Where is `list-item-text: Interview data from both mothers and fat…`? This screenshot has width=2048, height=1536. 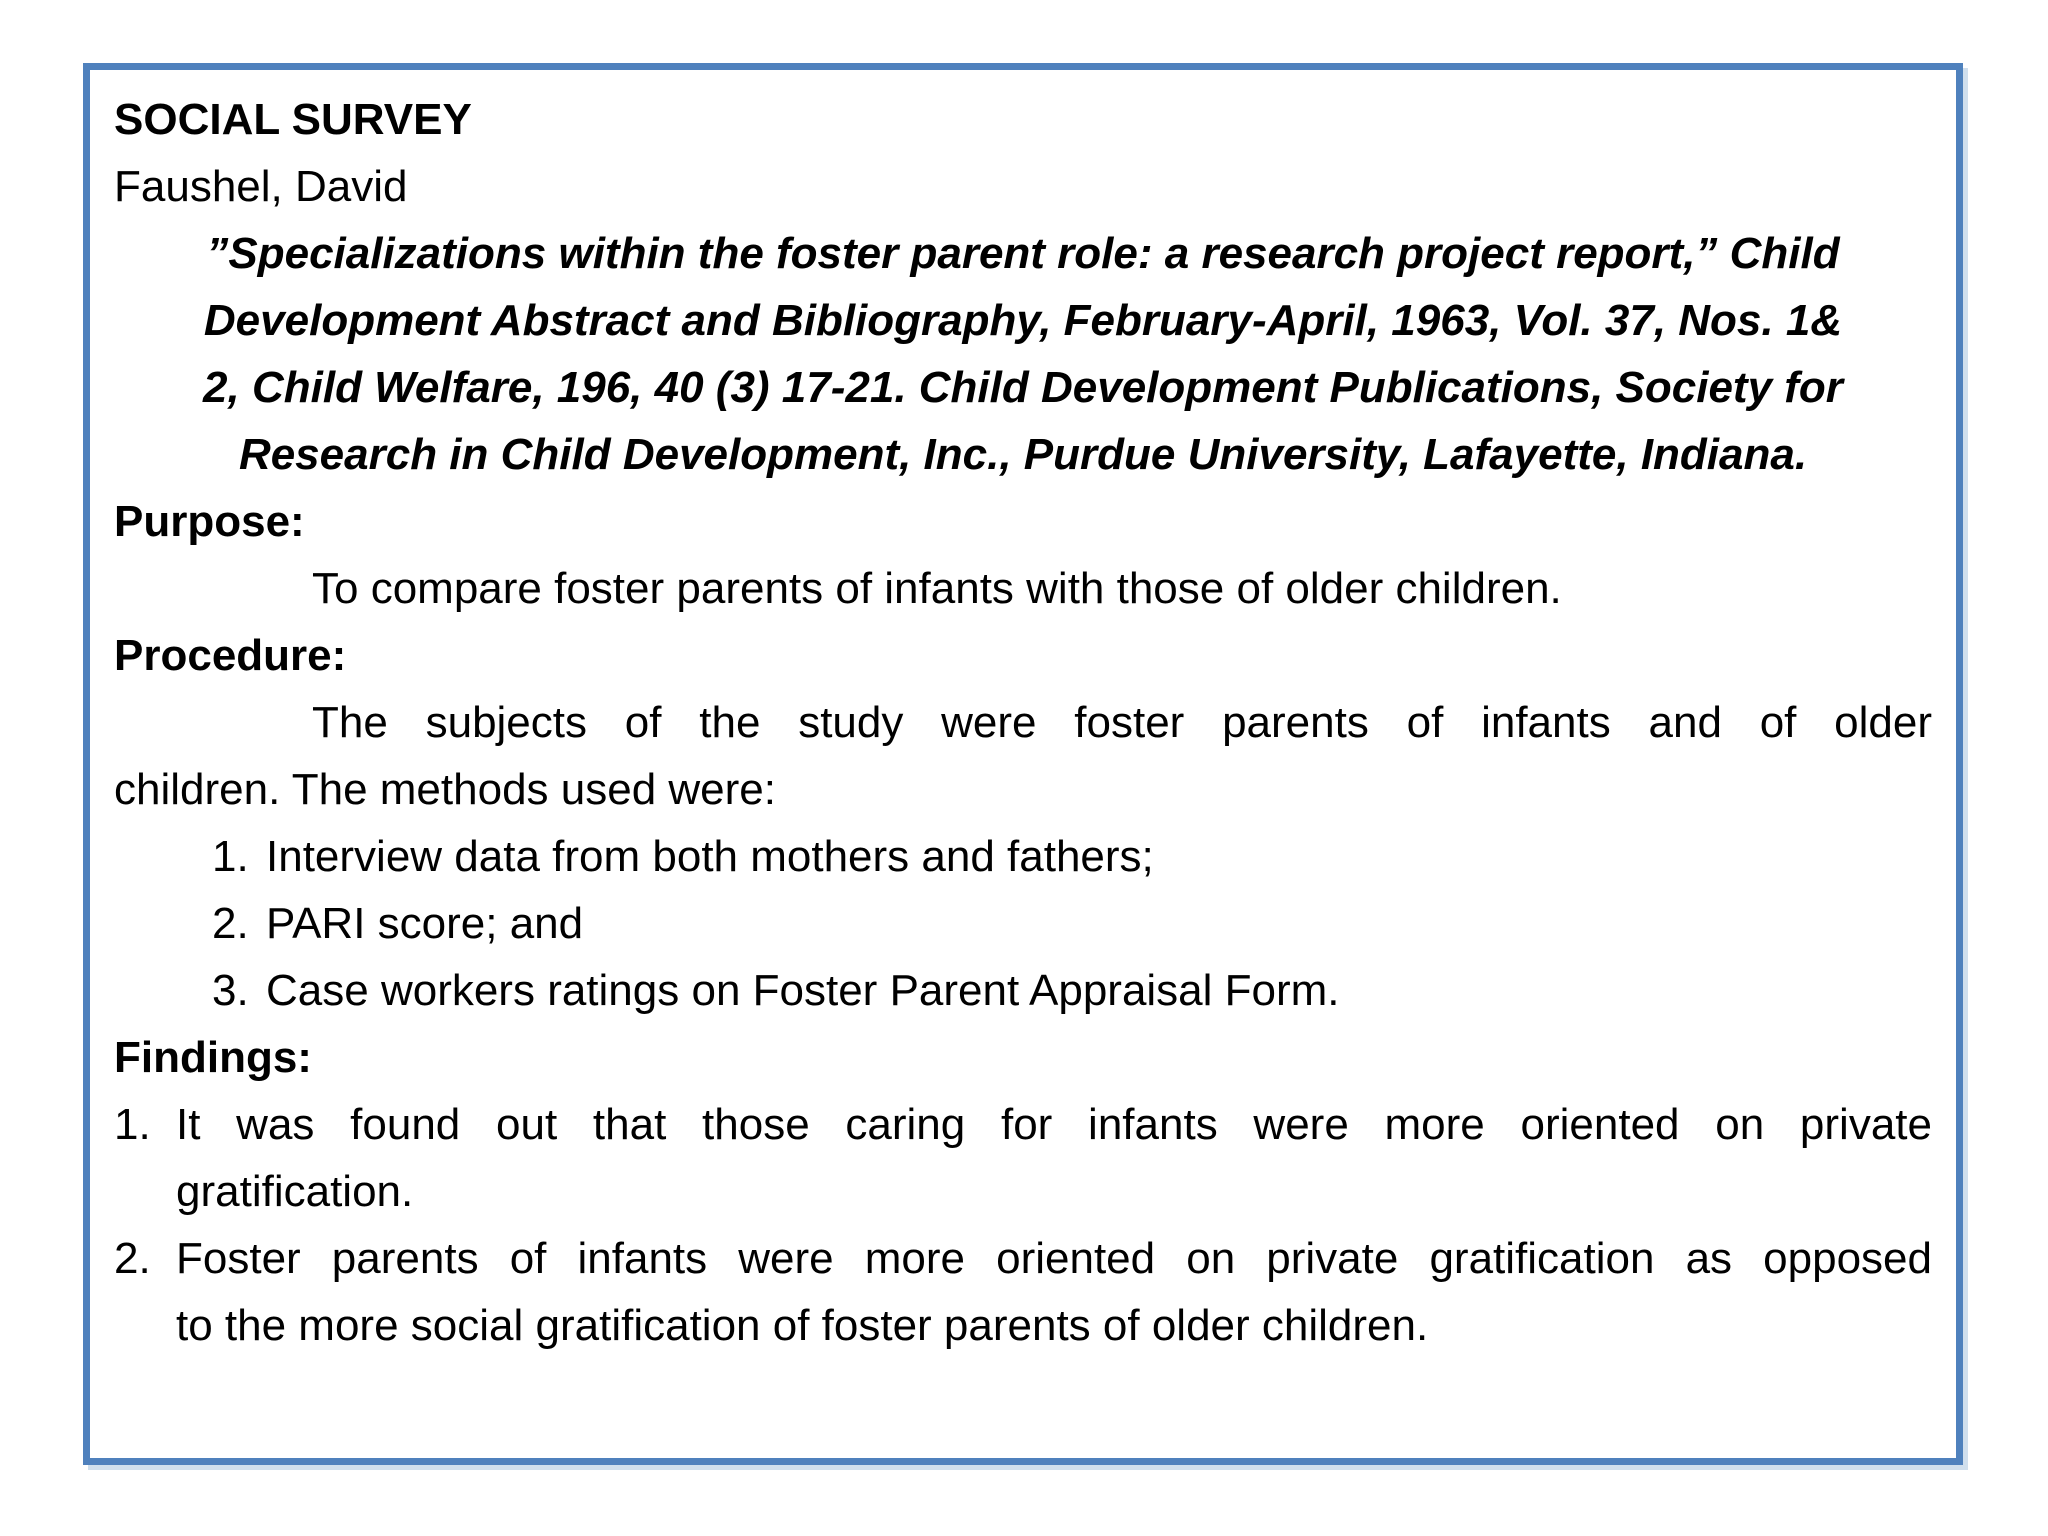 list-item-text: Interview data from both mothers and fat… is located at coordinates (710, 856).